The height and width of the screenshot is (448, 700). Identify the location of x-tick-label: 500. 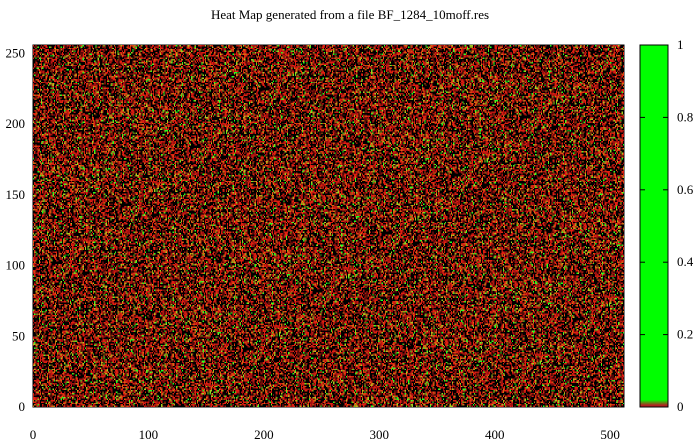
(610, 434).